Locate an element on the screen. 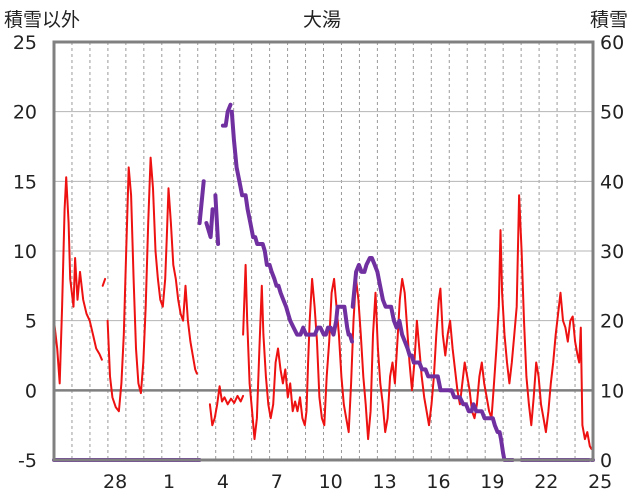 Image resolution: width=636 pixels, height=501 pixels. chart-title: 大湯 is located at coordinates (322, 20).